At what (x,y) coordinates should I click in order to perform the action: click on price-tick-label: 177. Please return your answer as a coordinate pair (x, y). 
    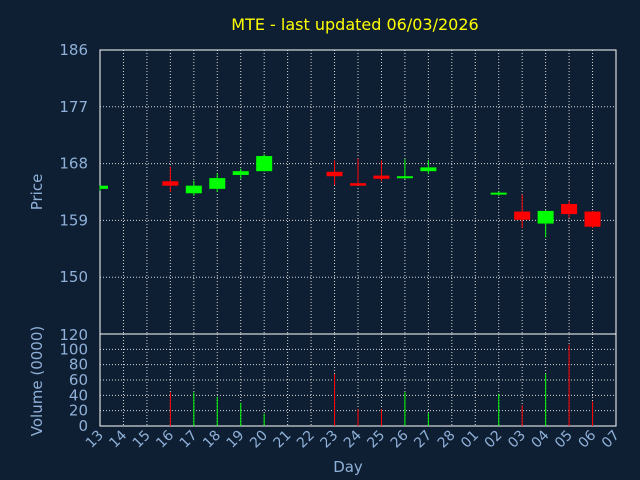
    Looking at the image, I should click on (73, 107).